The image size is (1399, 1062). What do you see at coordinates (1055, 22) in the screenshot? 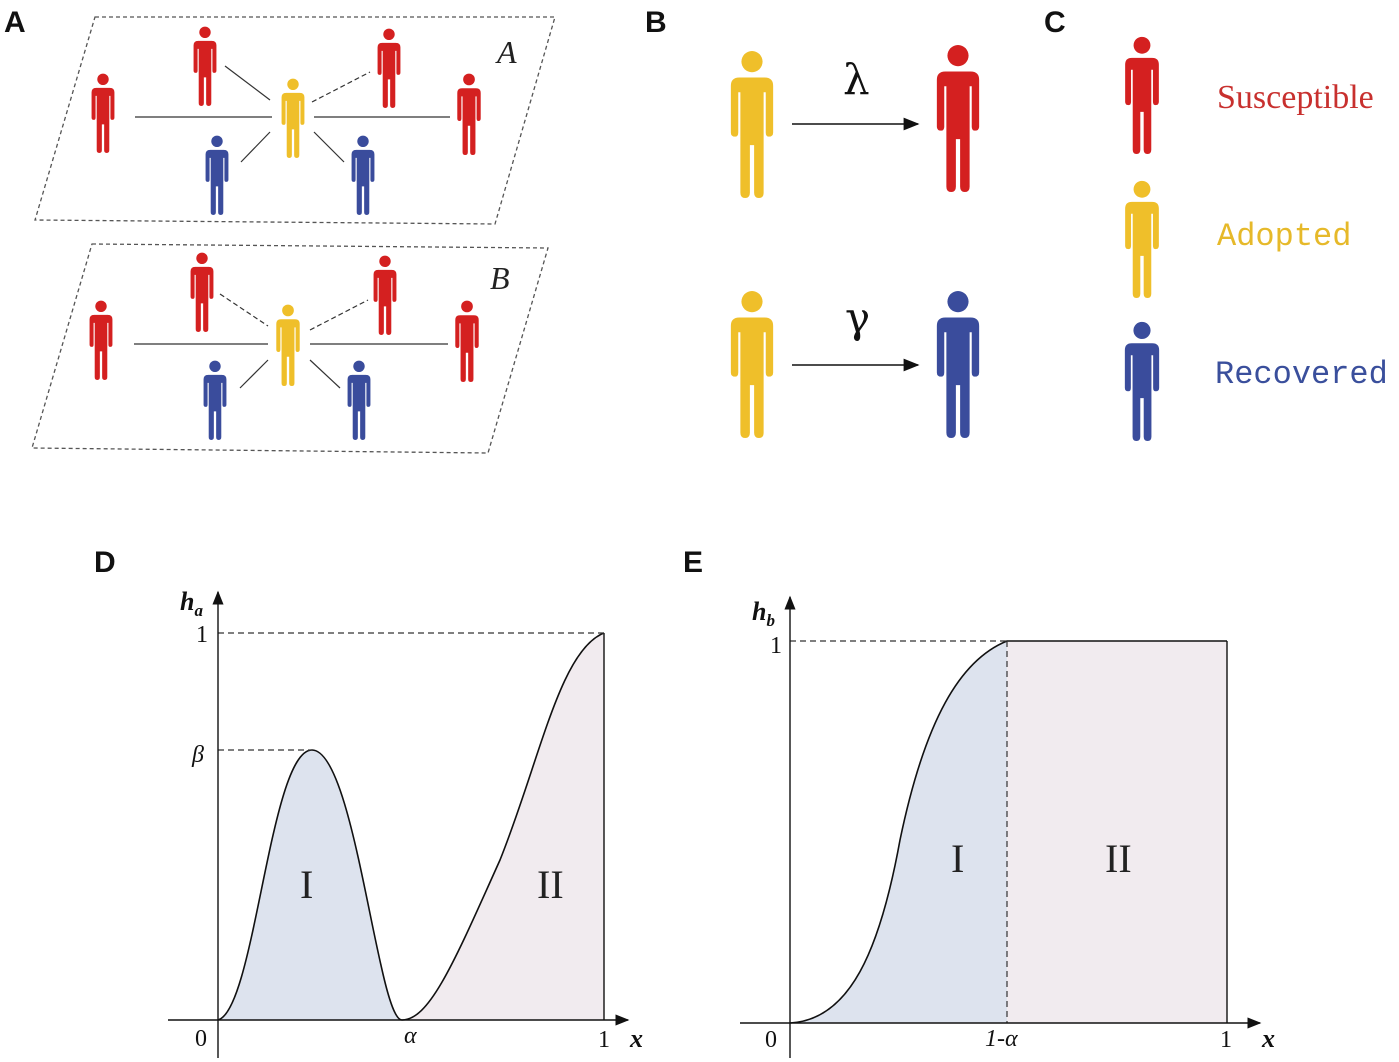
I see `panel-label-c: C` at bounding box center [1055, 22].